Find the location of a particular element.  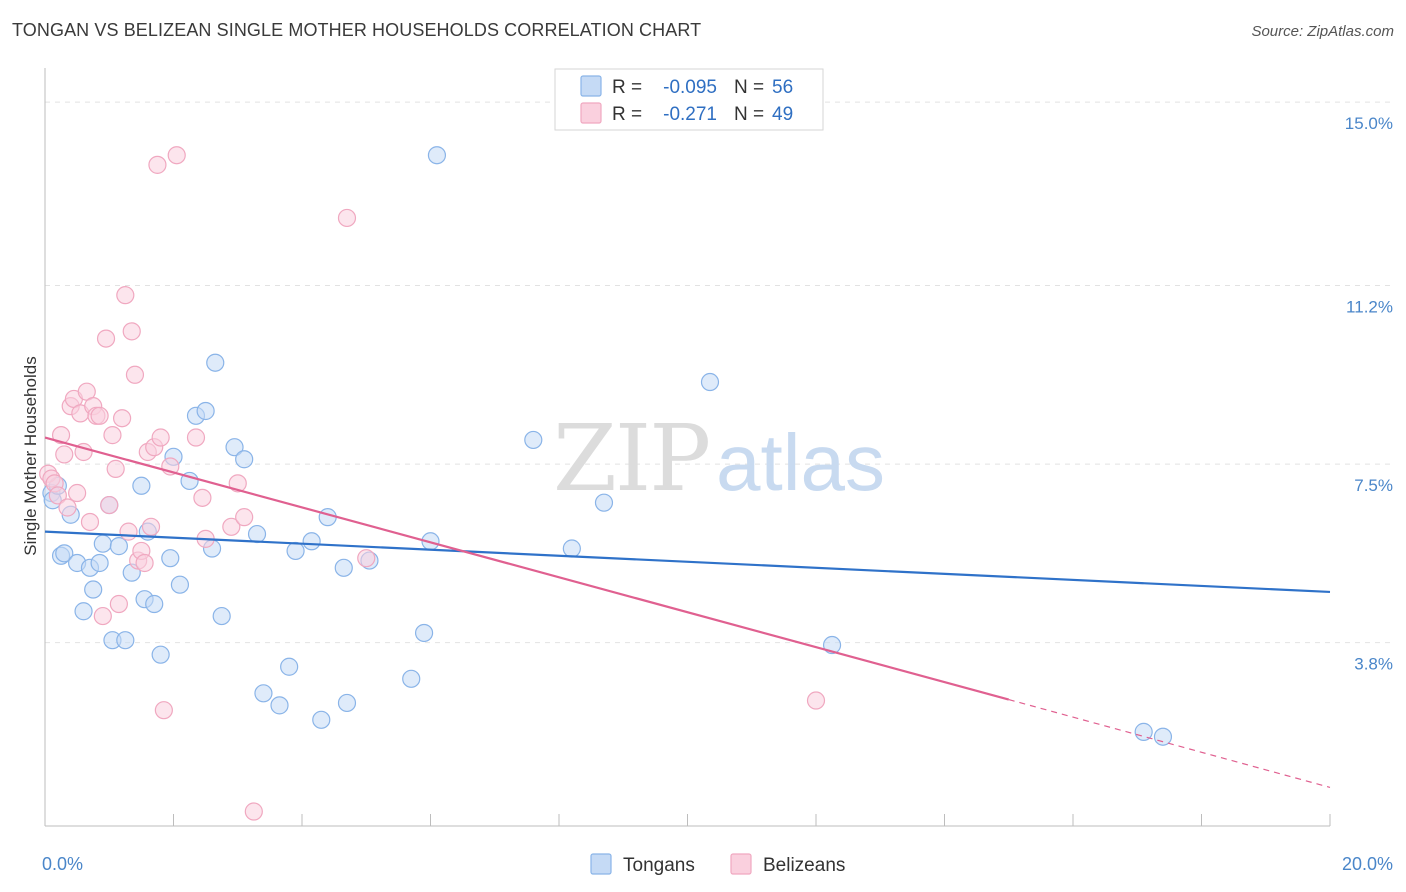

x-tick-label: 20.0% is located at coordinates (1367, 864).